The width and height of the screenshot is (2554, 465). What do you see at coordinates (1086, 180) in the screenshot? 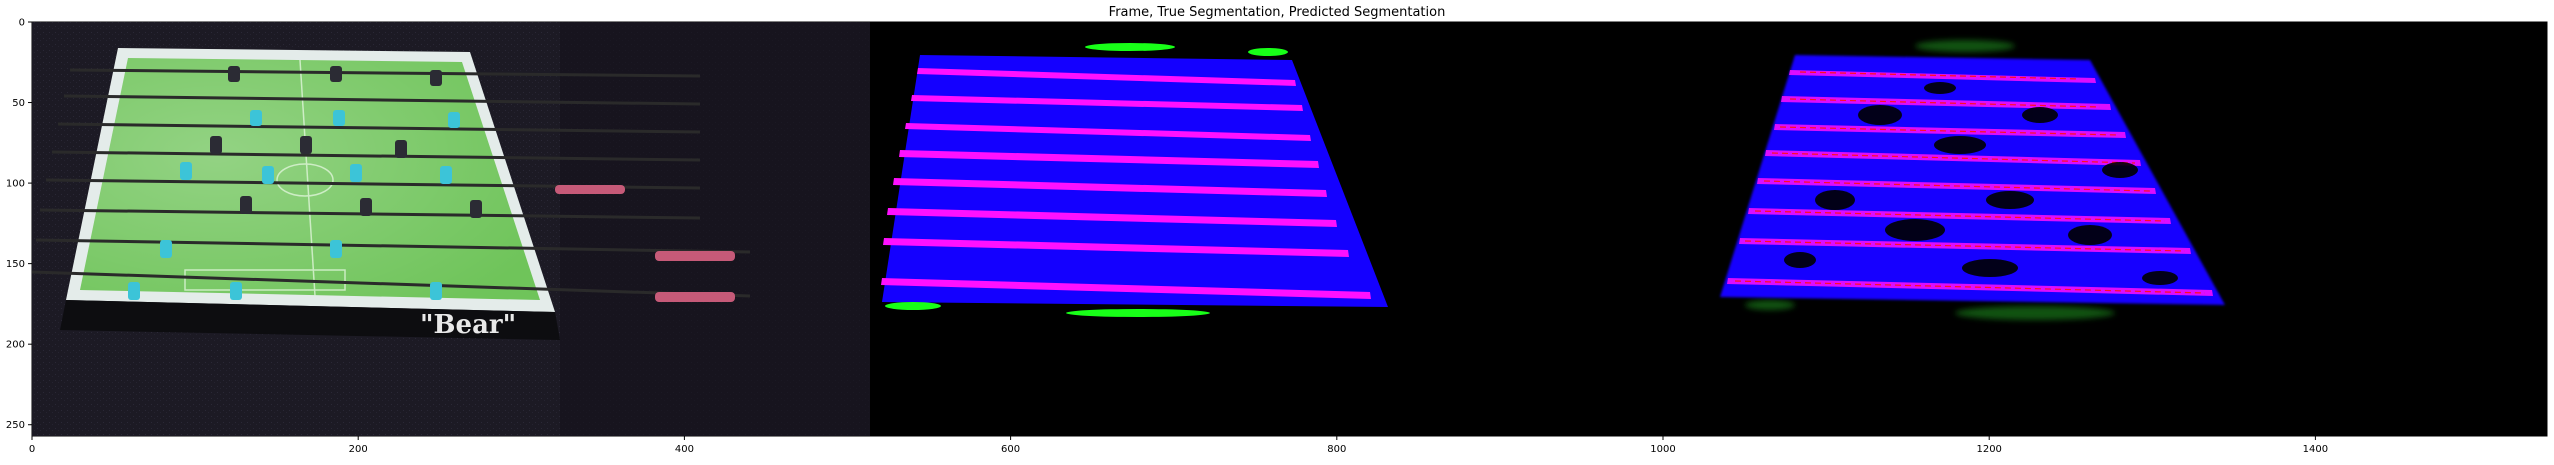
I see `true-handle-blobs` at bounding box center [1086, 180].